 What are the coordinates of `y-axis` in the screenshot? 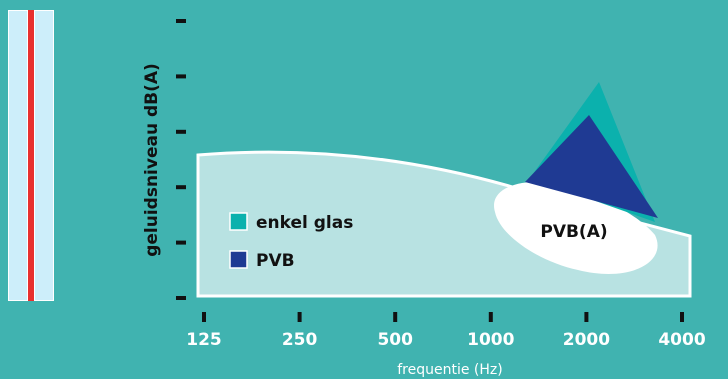 It's located at (181, 159).